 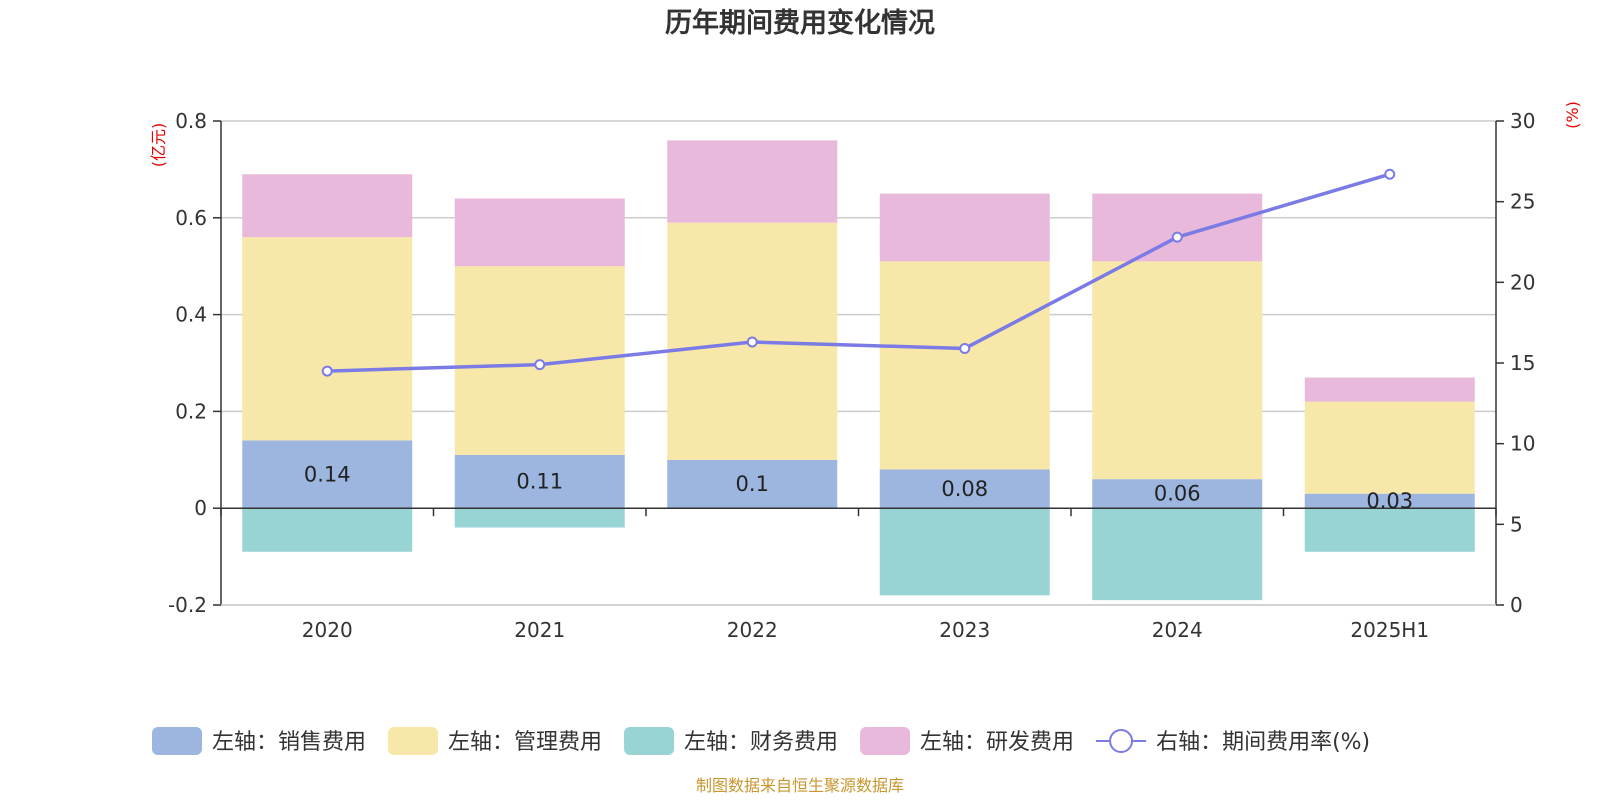 I want to click on x-axis-tick-label: 2023, so click(x=964, y=630).